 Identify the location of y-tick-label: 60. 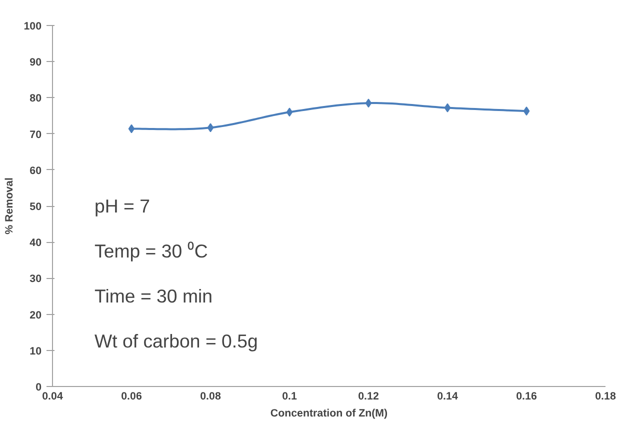
(36, 170).